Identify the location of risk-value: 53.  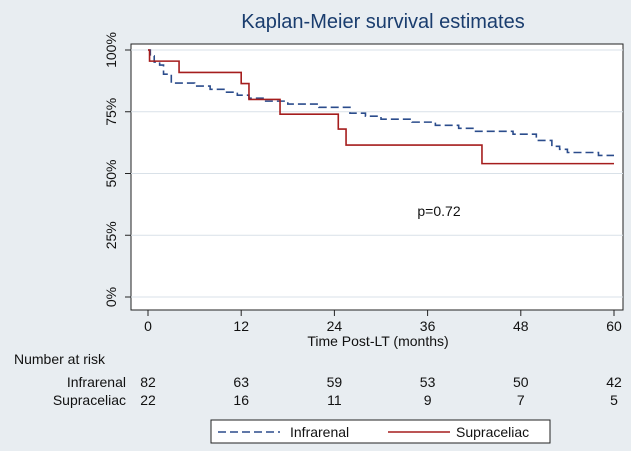
(428, 382).